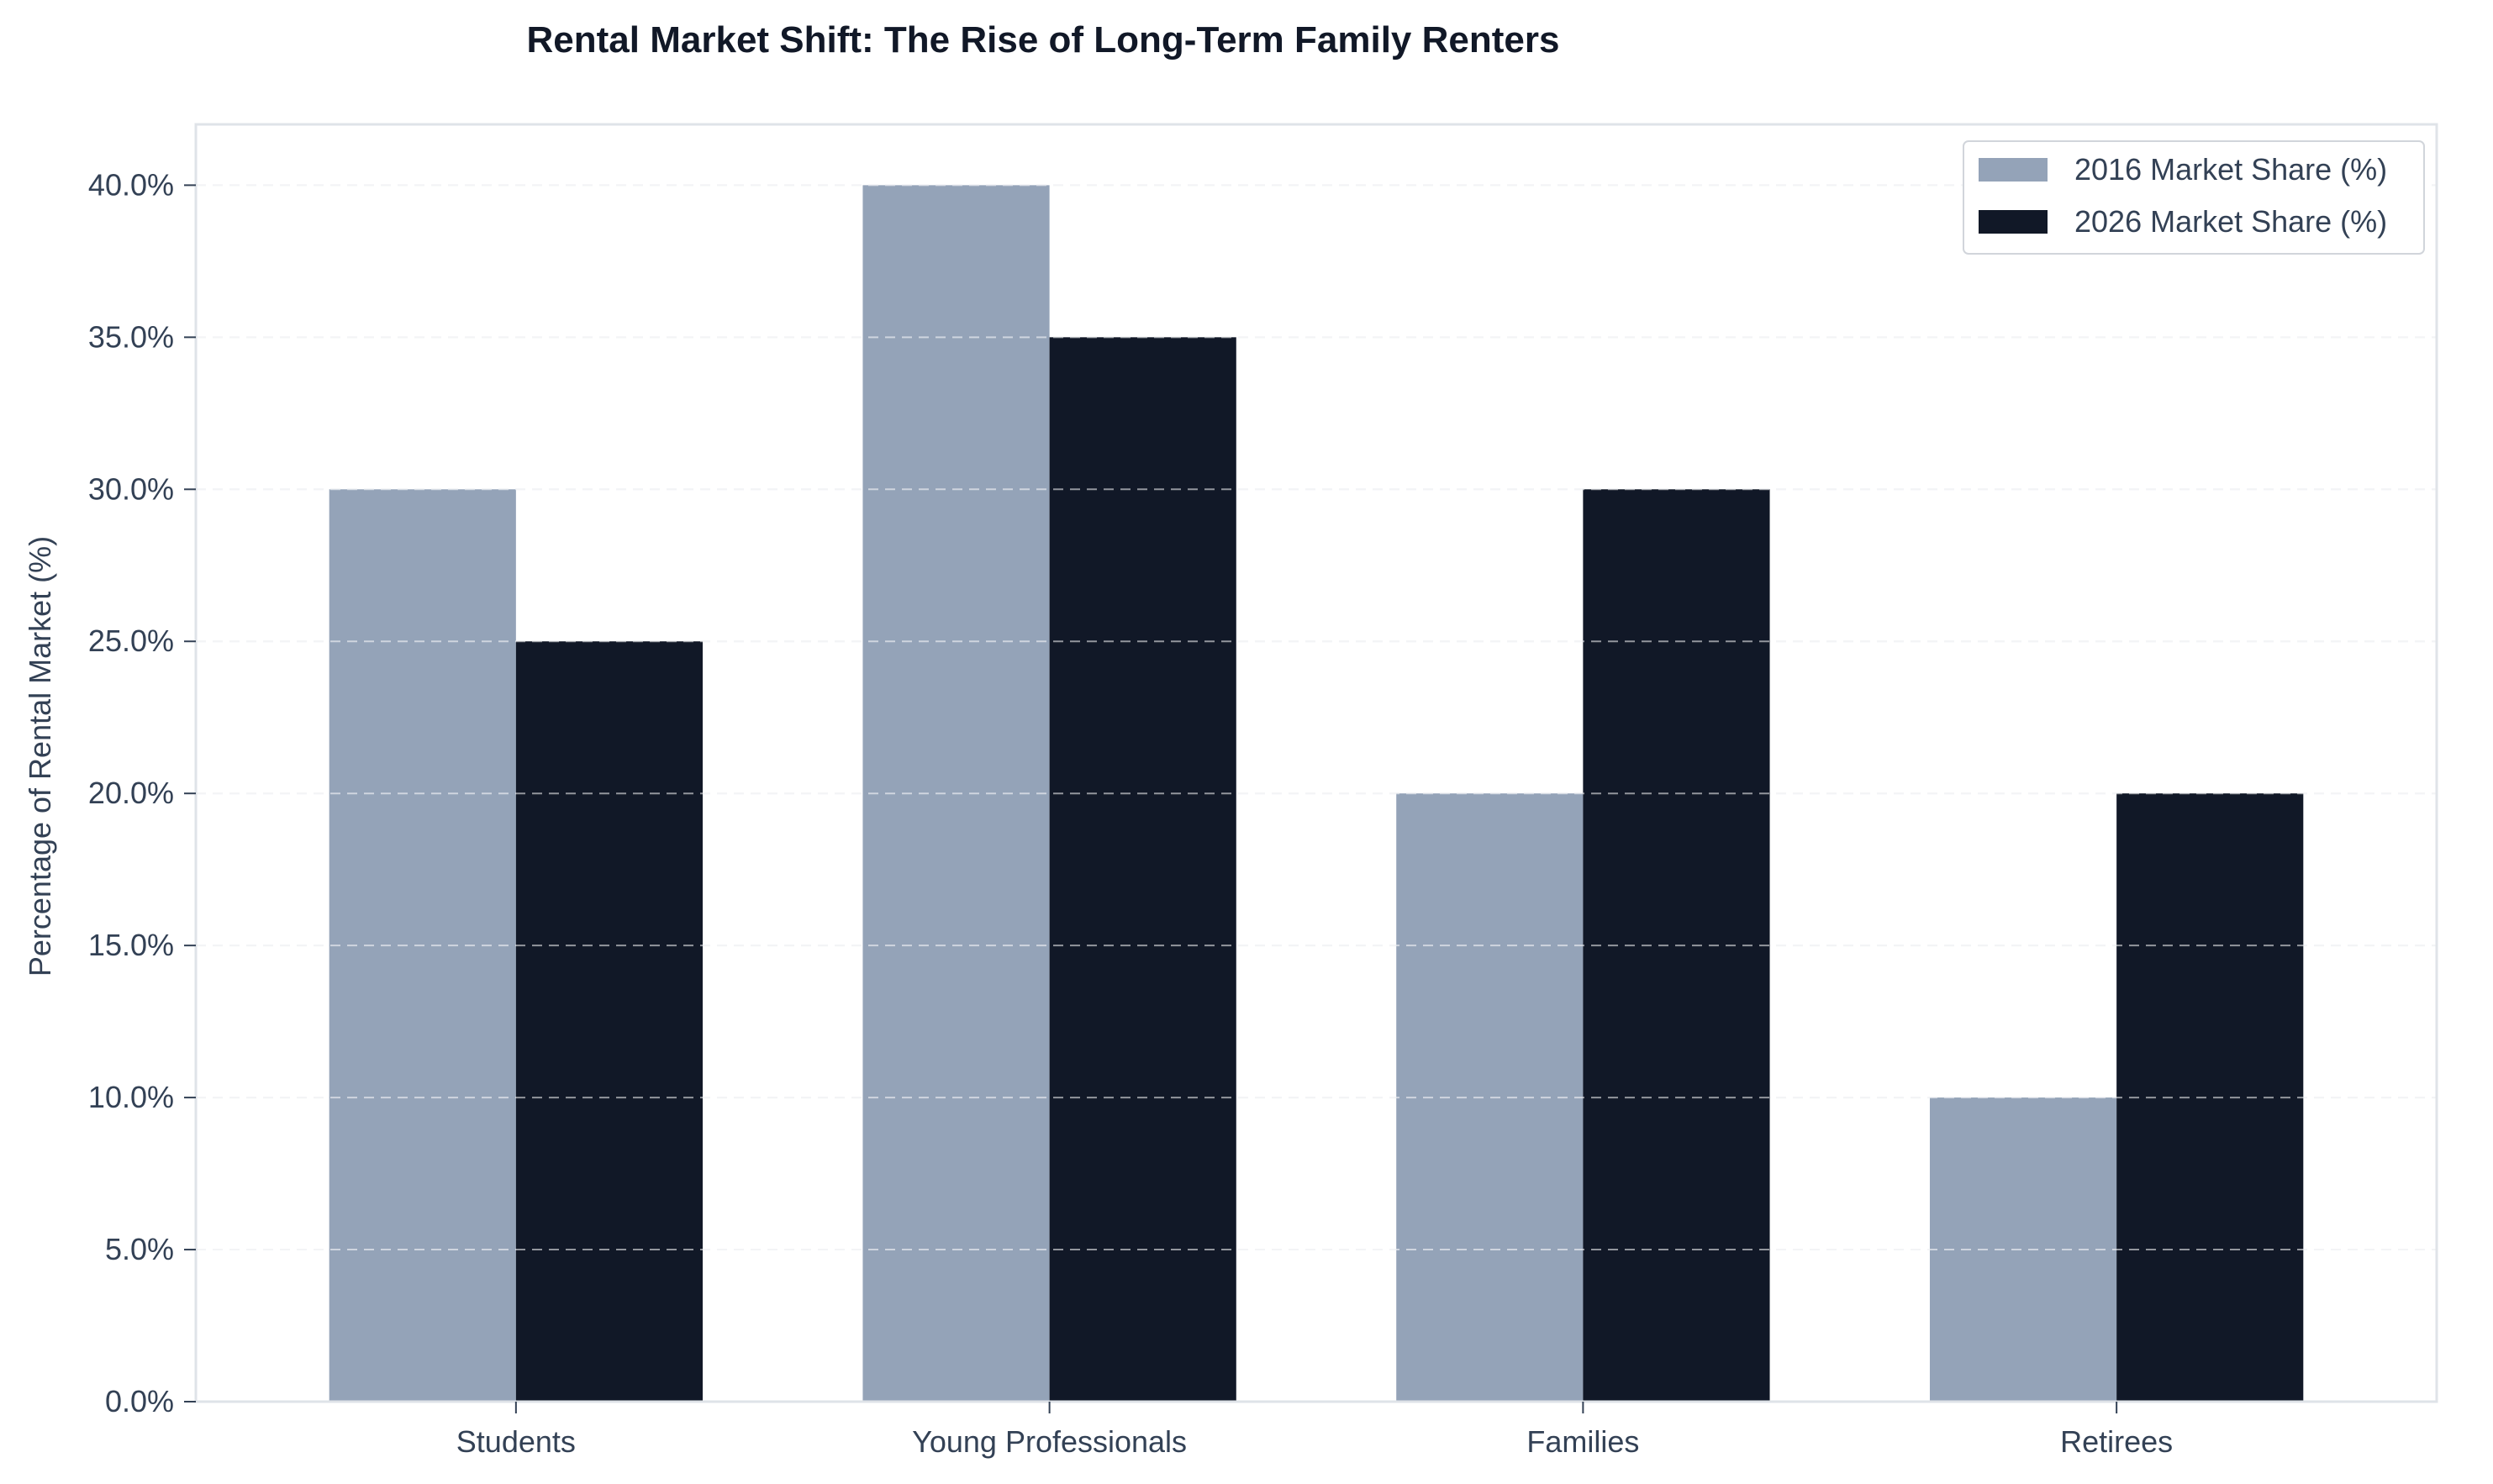 Image resolution: width=2493 pixels, height=1484 pixels. Describe the element at coordinates (1583, 1442) in the screenshot. I see `x-tick-label: Families` at that location.